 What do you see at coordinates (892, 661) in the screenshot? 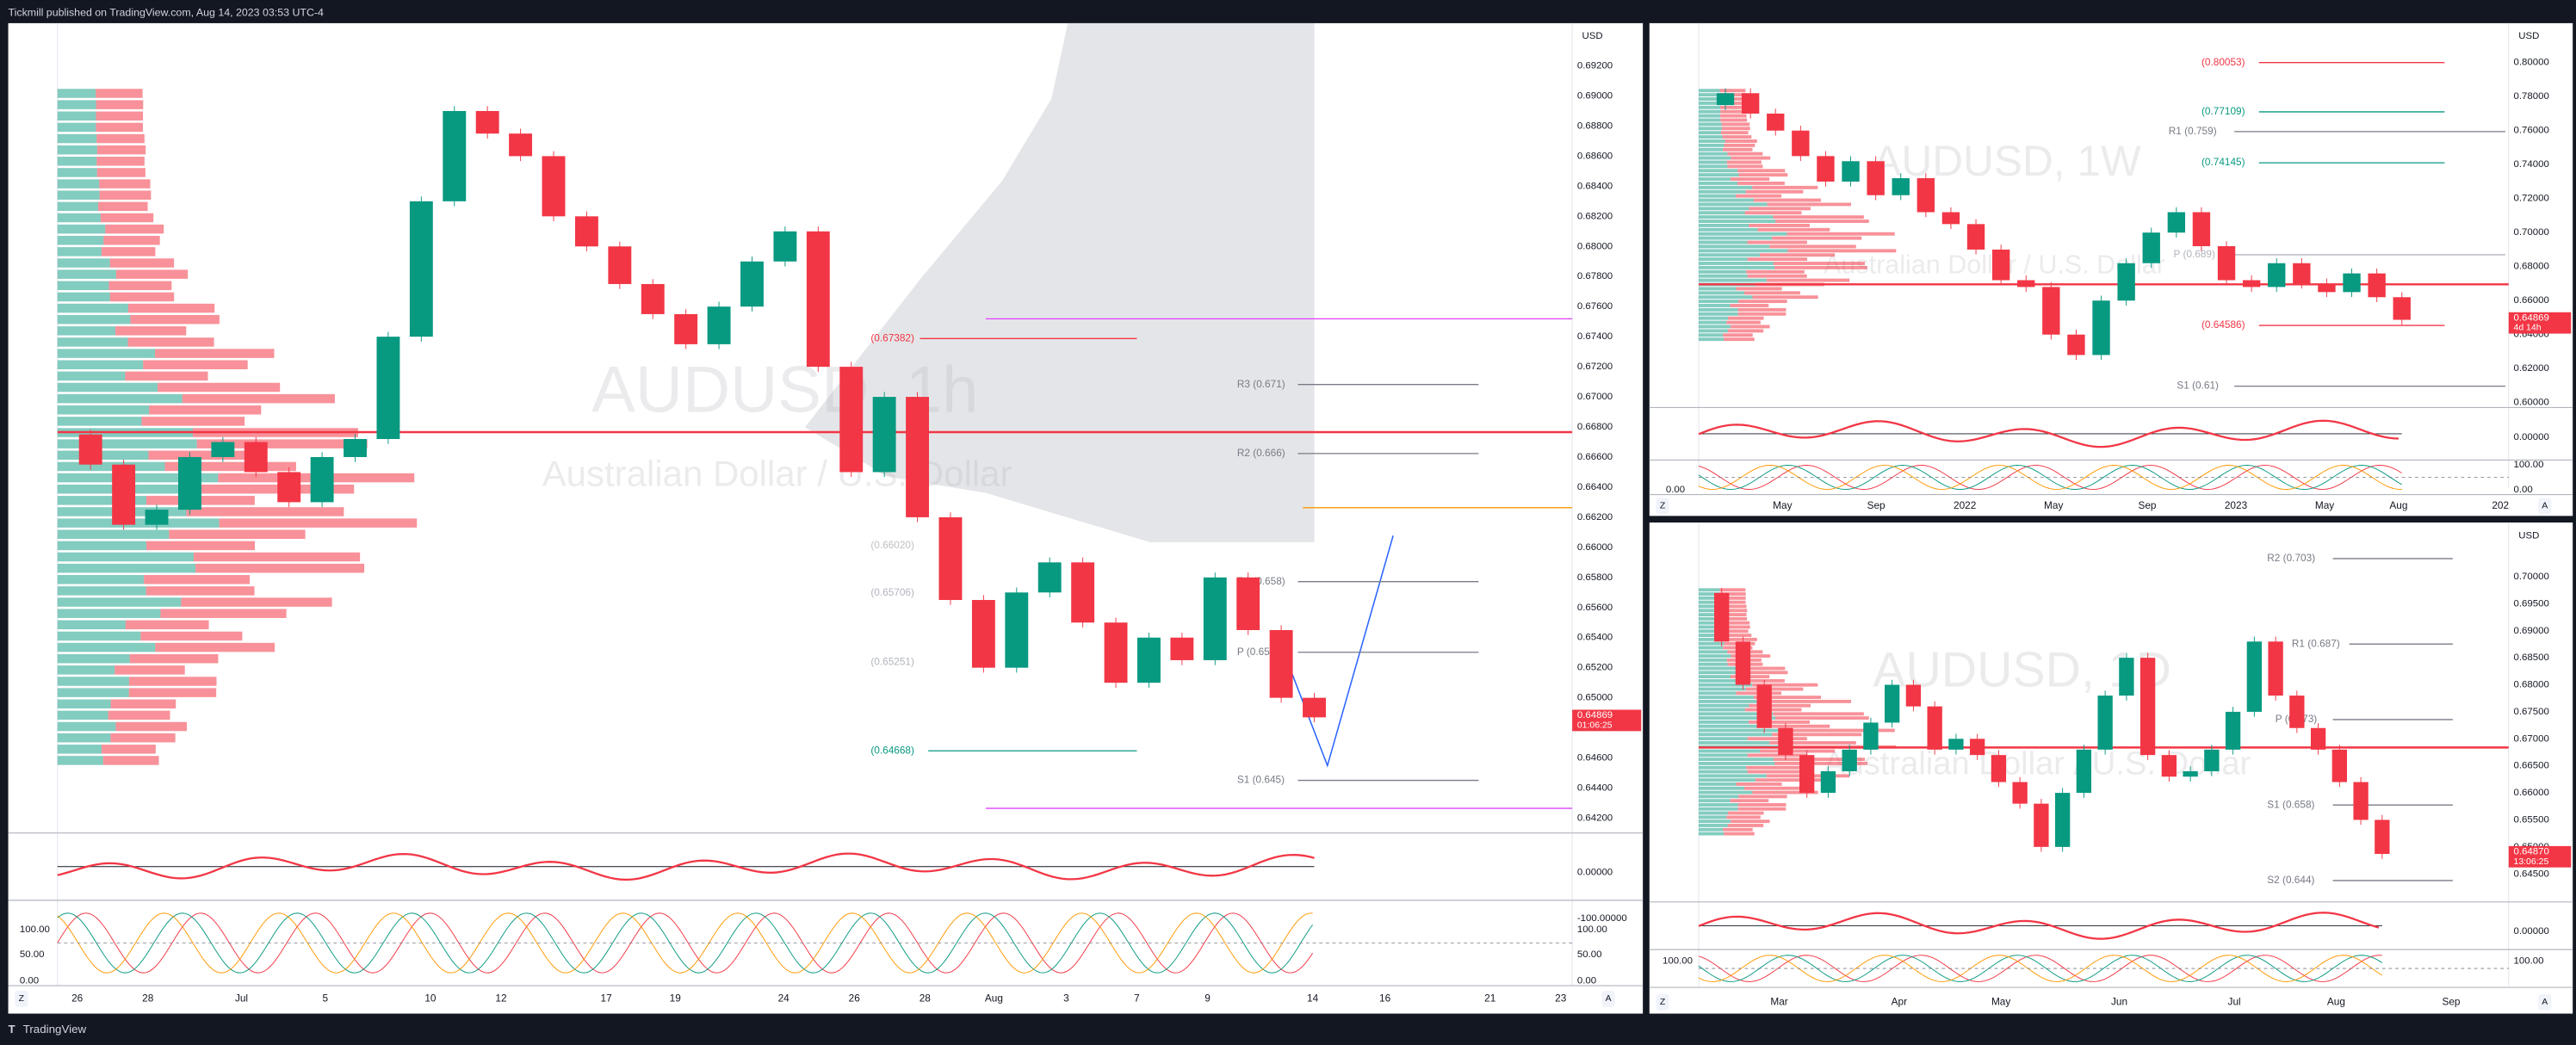
I see `pivot-label: (0.65251)` at bounding box center [892, 661].